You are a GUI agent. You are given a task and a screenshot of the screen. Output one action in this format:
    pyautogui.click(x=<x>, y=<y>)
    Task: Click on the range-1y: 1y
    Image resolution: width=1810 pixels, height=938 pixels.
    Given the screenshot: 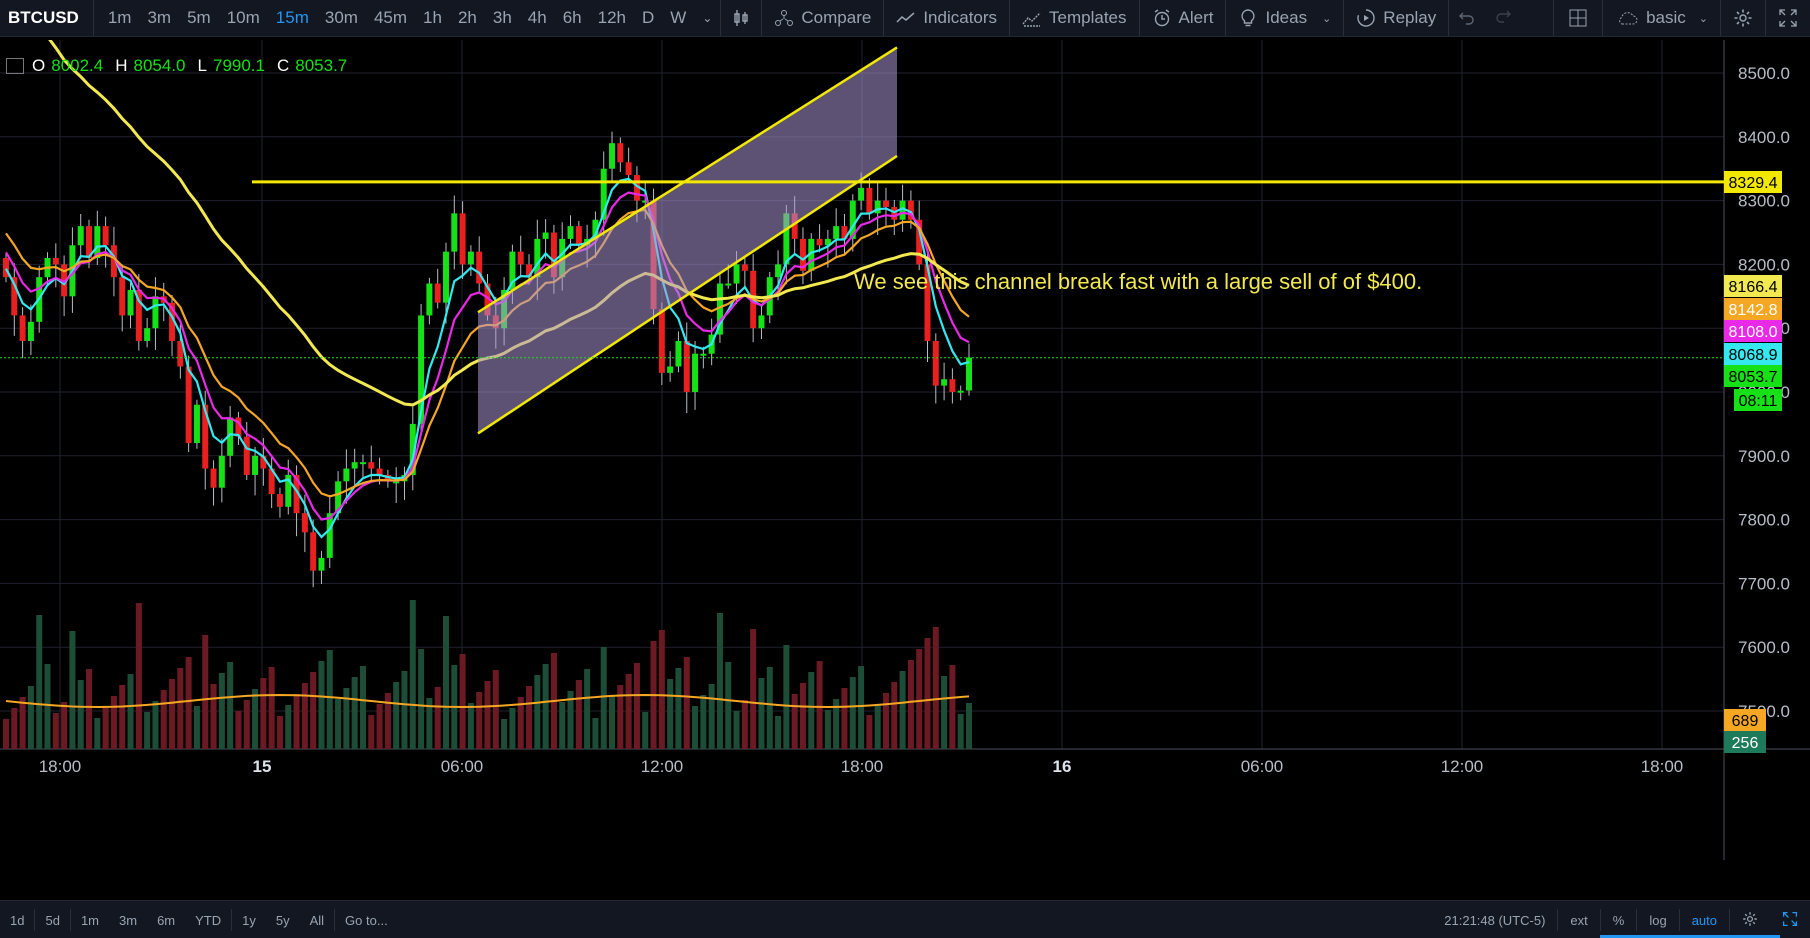 What is the action you would take?
    pyautogui.click(x=249, y=920)
    